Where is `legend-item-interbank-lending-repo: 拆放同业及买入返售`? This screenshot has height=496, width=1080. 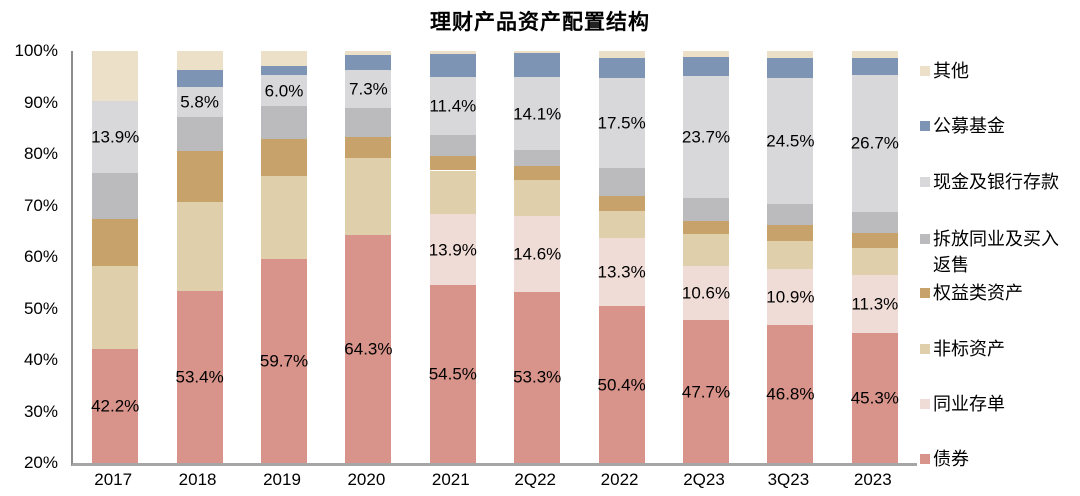 legend-item-interbank-lending-repo: 拆放同业及买入返售 is located at coordinates (996, 252).